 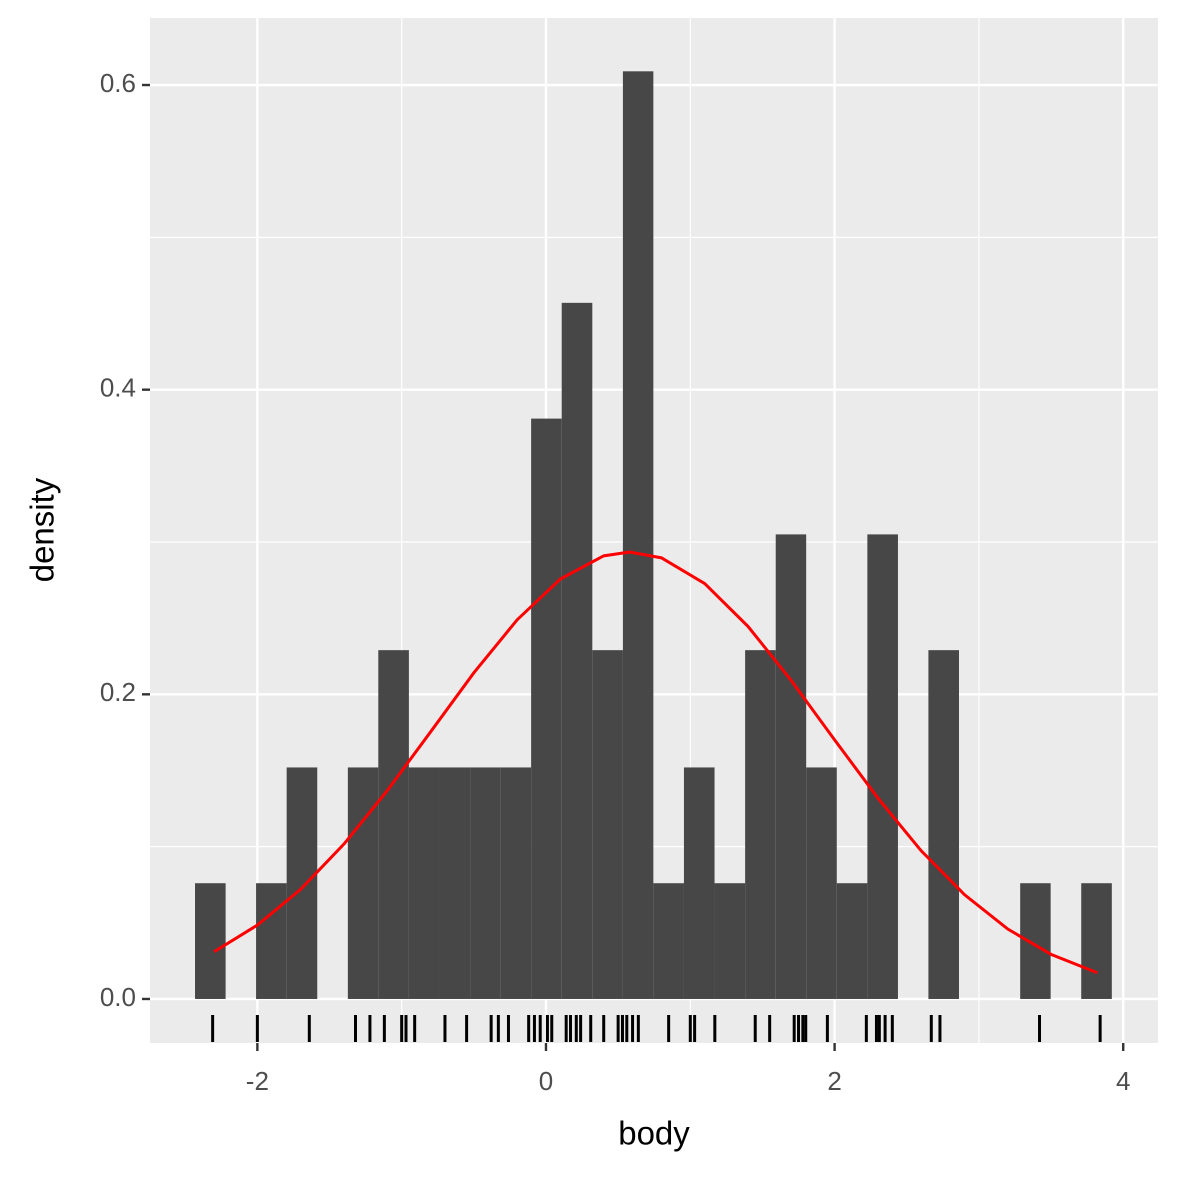 What do you see at coordinates (654, 1133) in the screenshot?
I see `x-axis-title: body` at bounding box center [654, 1133].